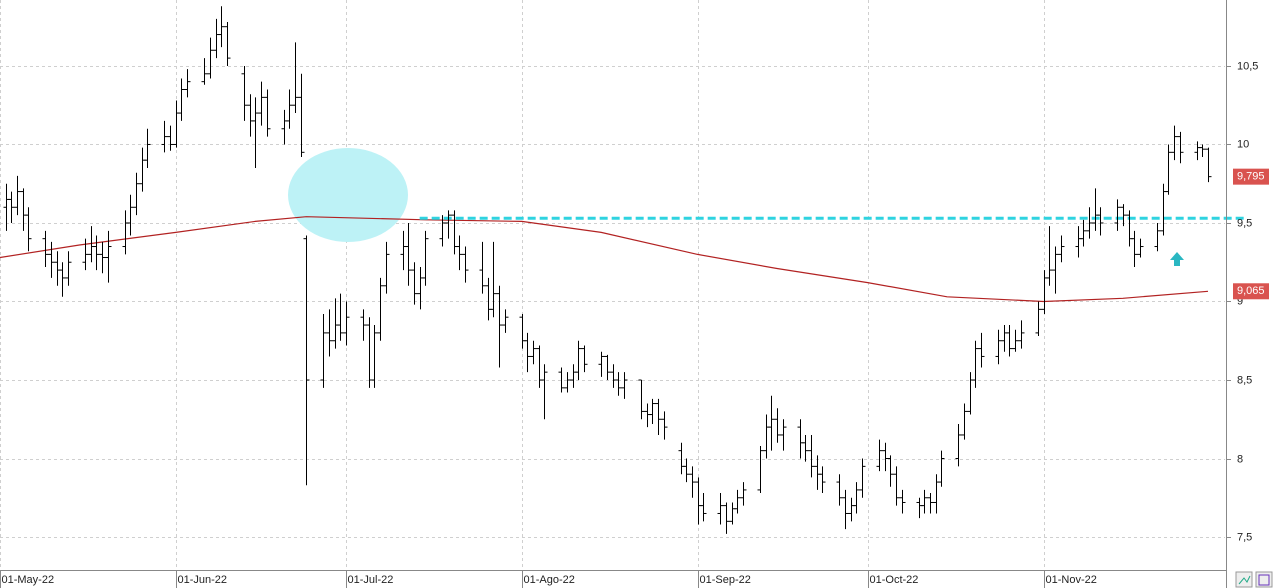  I want to click on scroll-button, so click(1244, 579).